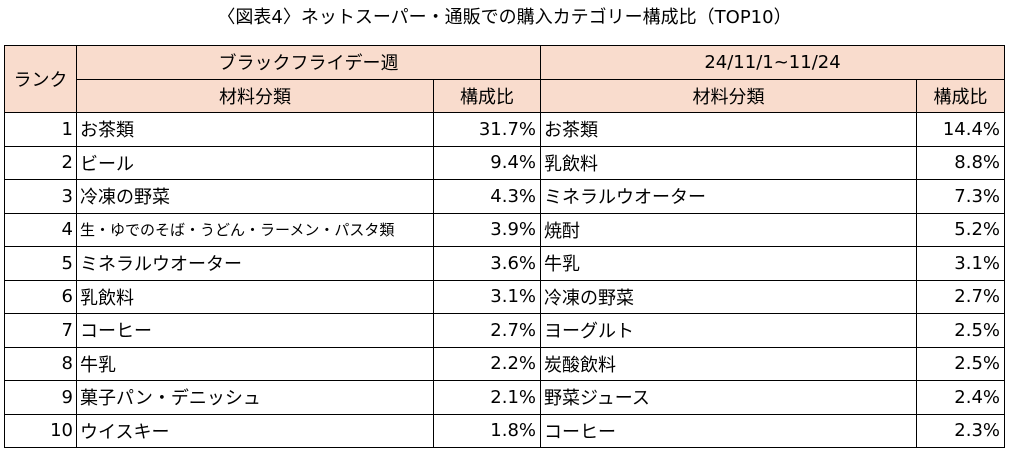  Describe the element at coordinates (255, 263) in the screenshot. I see `period-a-category-cell: ミネラルウオーター` at that location.